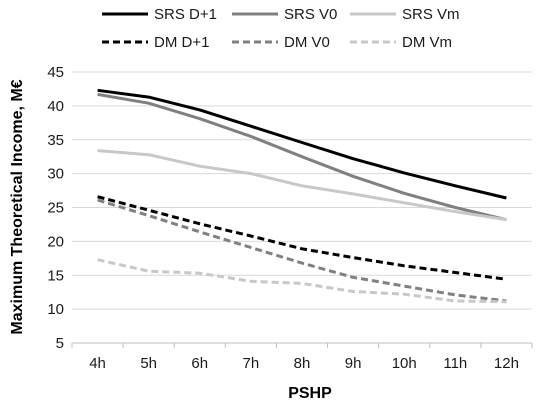 Image resolution: width=550 pixels, height=412 pixels. What do you see at coordinates (281, 28) in the screenshot?
I see `legend: SRS D+1 SRS V0 SRS Vm DM D+1 DM V0 DM Vm` at bounding box center [281, 28].